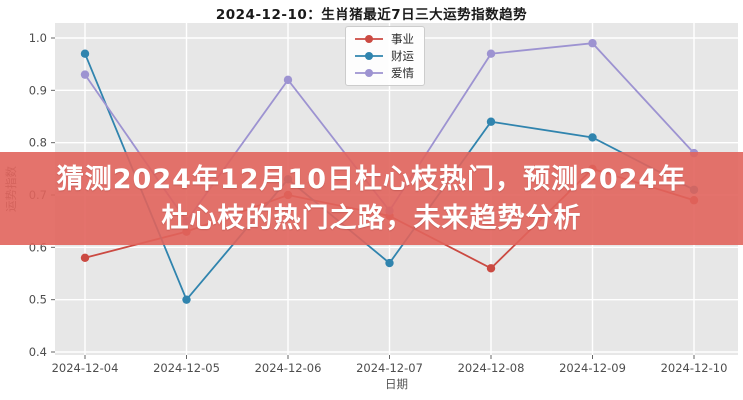 The width and height of the screenshot is (743, 400). What do you see at coordinates (186, 368) in the screenshot?
I see `x-tick-label: 2024-12-05` at bounding box center [186, 368].